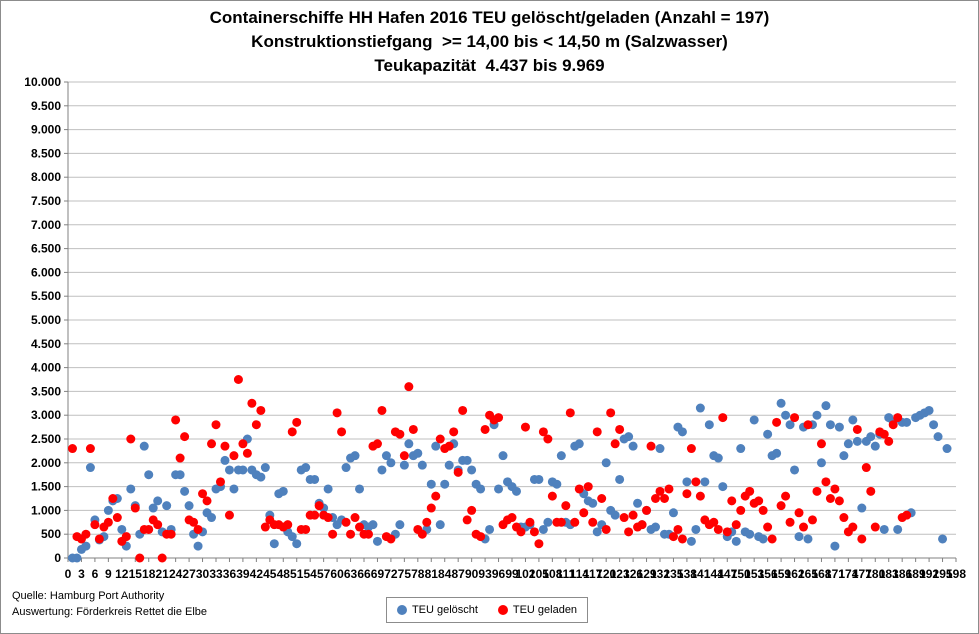  What do you see at coordinates (46, 201) in the screenshot?
I see `y-tick-label: 7.500` at bounding box center [46, 201].